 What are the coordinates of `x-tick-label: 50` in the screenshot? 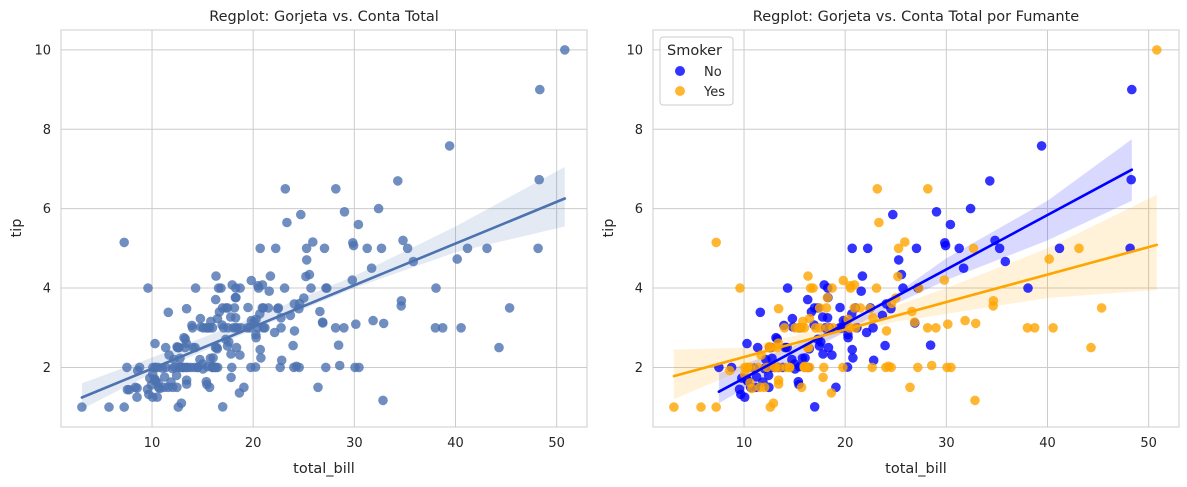 It's located at (1148, 443).